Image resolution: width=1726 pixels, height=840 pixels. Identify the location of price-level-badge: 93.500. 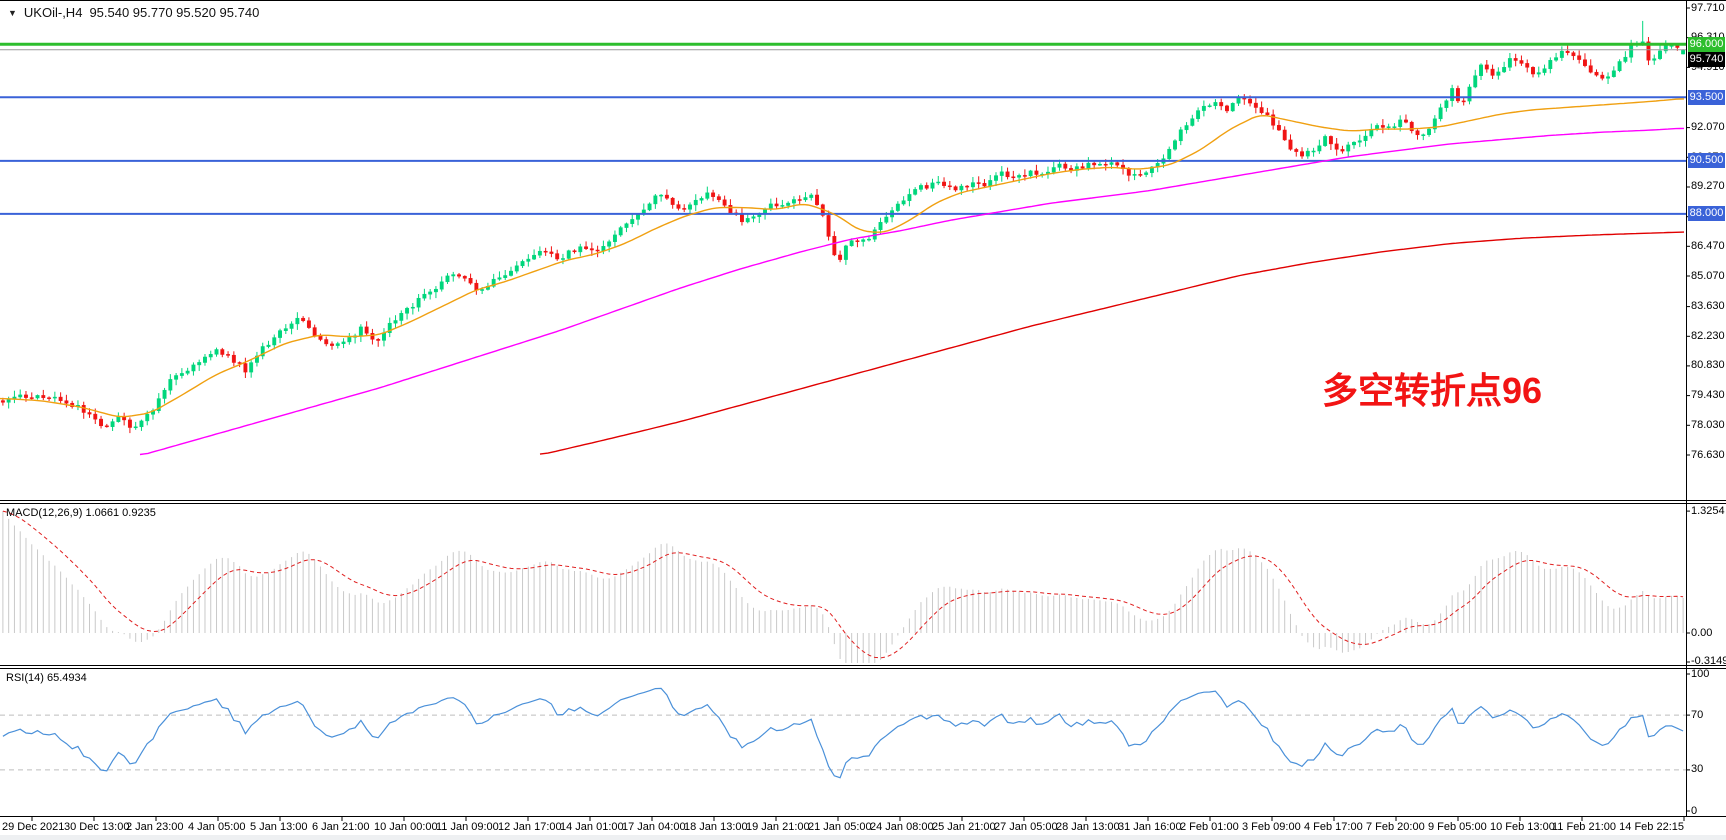
(1706, 97).